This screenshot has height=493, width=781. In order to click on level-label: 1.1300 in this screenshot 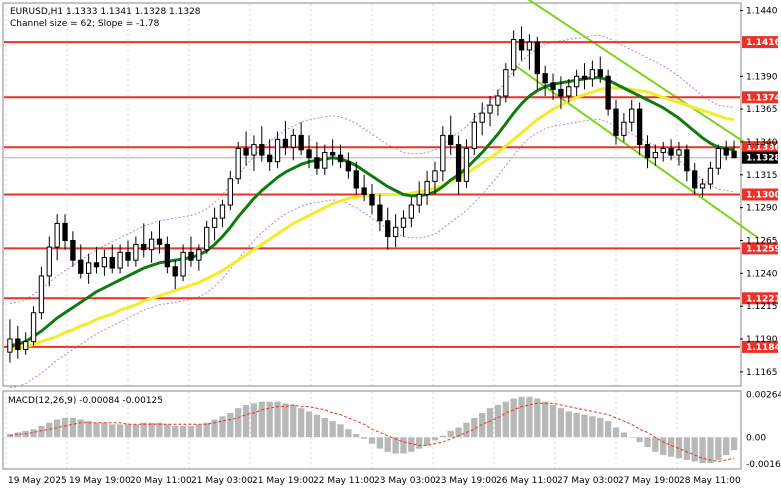, I will do `click(763, 196)`.